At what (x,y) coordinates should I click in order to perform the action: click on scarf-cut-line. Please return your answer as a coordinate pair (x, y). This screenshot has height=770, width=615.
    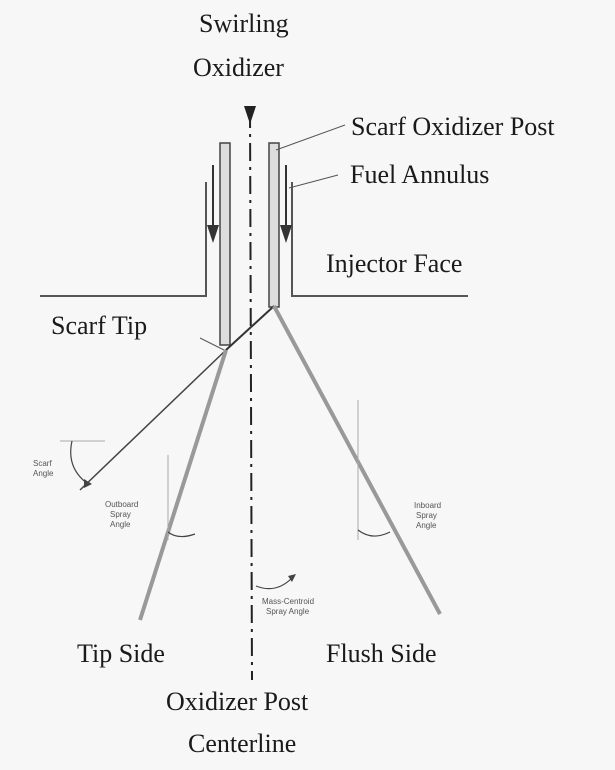
    Looking at the image, I should click on (250, 328).